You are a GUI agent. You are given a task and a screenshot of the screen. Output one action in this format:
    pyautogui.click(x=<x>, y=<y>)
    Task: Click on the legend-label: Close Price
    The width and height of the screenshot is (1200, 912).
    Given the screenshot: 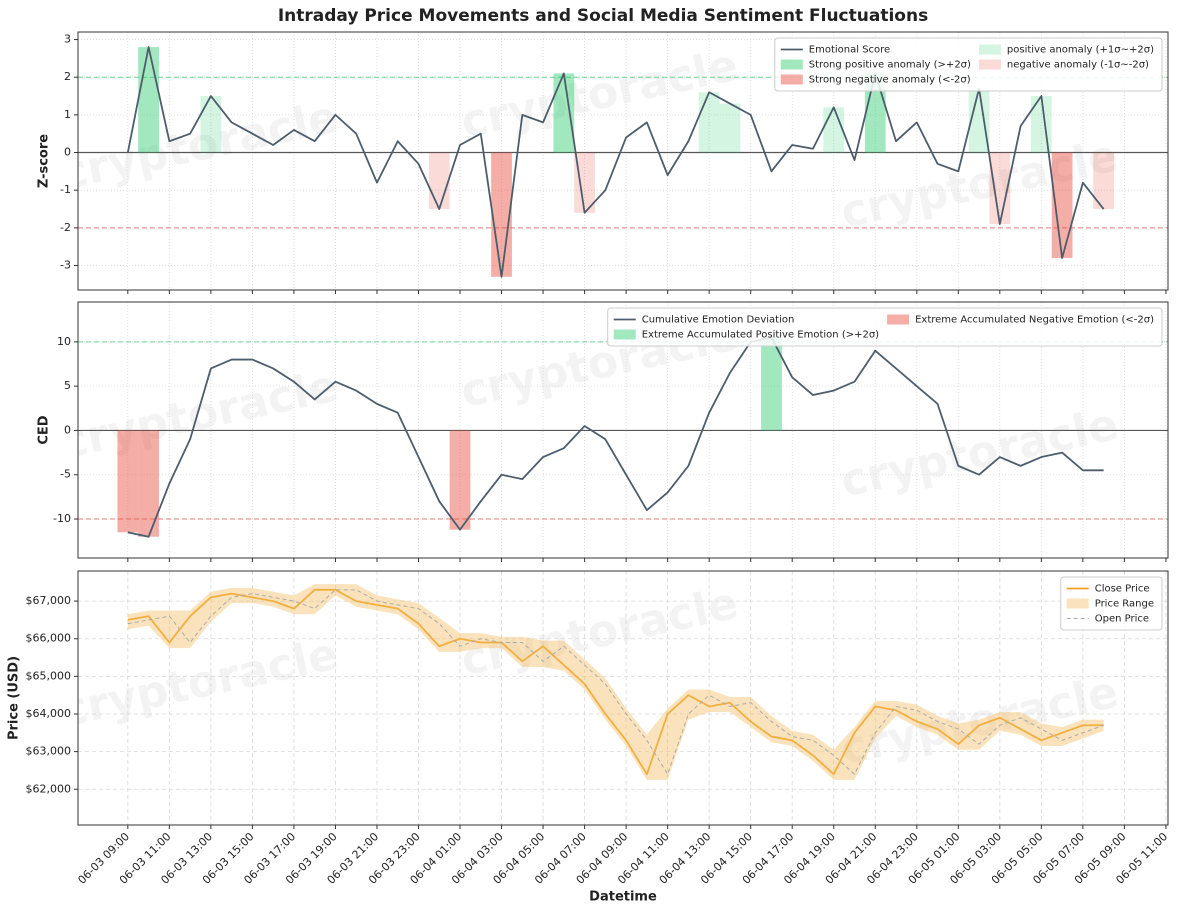 What is the action you would take?
    pyautogui.click(x=1122, y=589)
    